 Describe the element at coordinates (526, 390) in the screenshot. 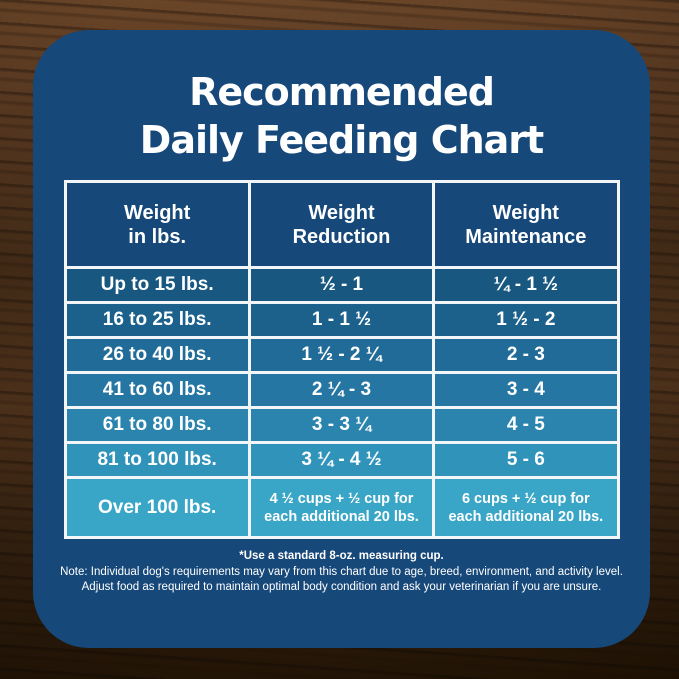

I see `weight-maintenance-cell: 3 - 4` at that location.